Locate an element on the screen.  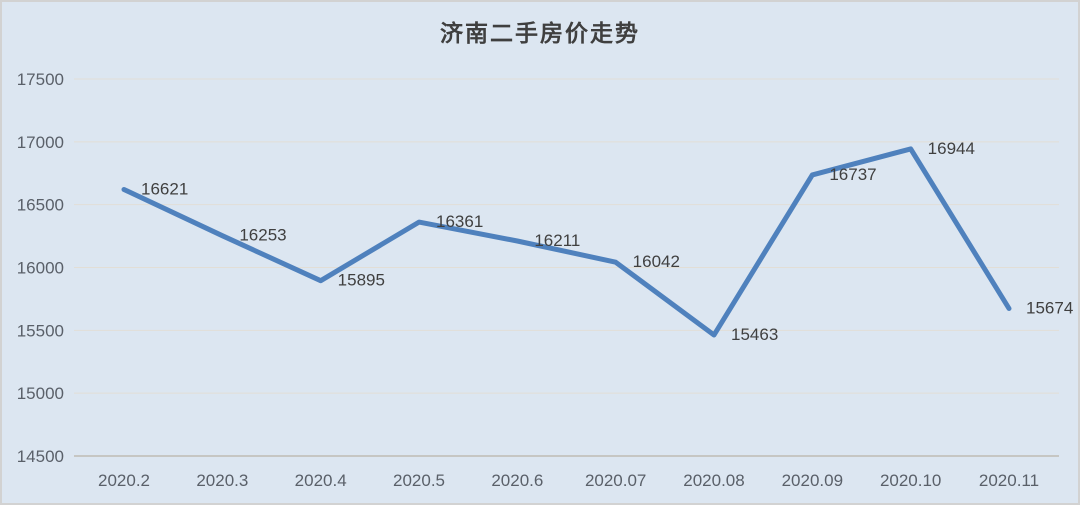
data-label: 16621 is located at coordinates (164, 188).